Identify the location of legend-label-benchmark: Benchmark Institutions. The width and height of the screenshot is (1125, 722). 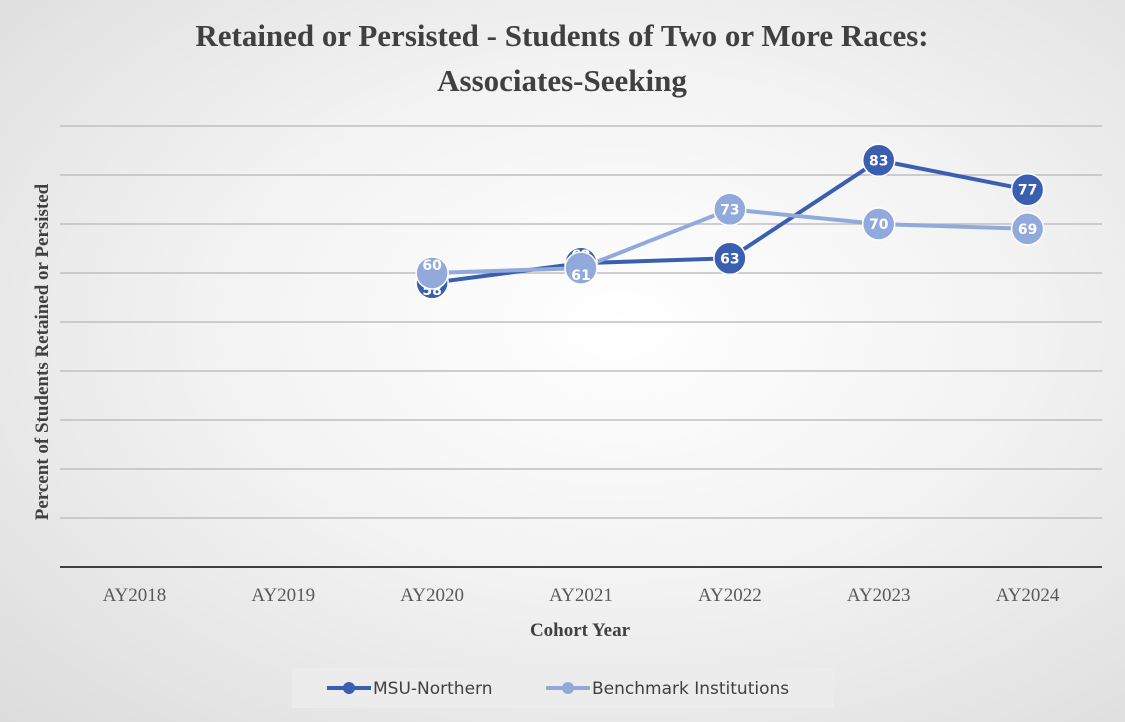
(690, 689).